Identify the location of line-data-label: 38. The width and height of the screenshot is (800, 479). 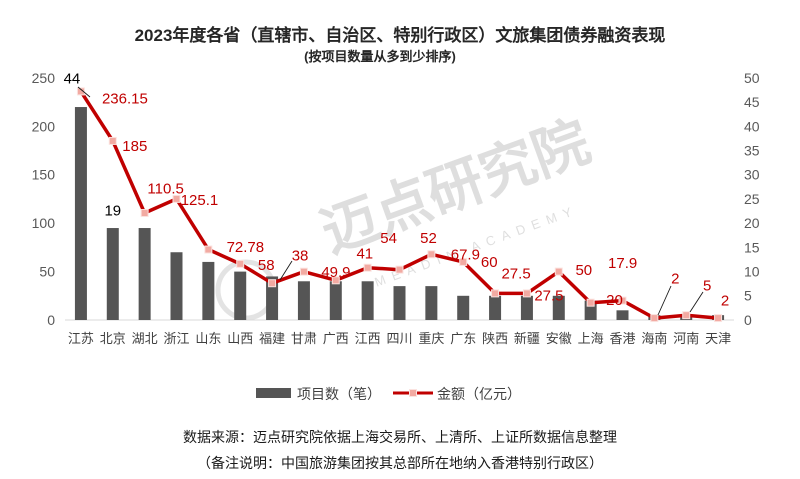
(300, 255).